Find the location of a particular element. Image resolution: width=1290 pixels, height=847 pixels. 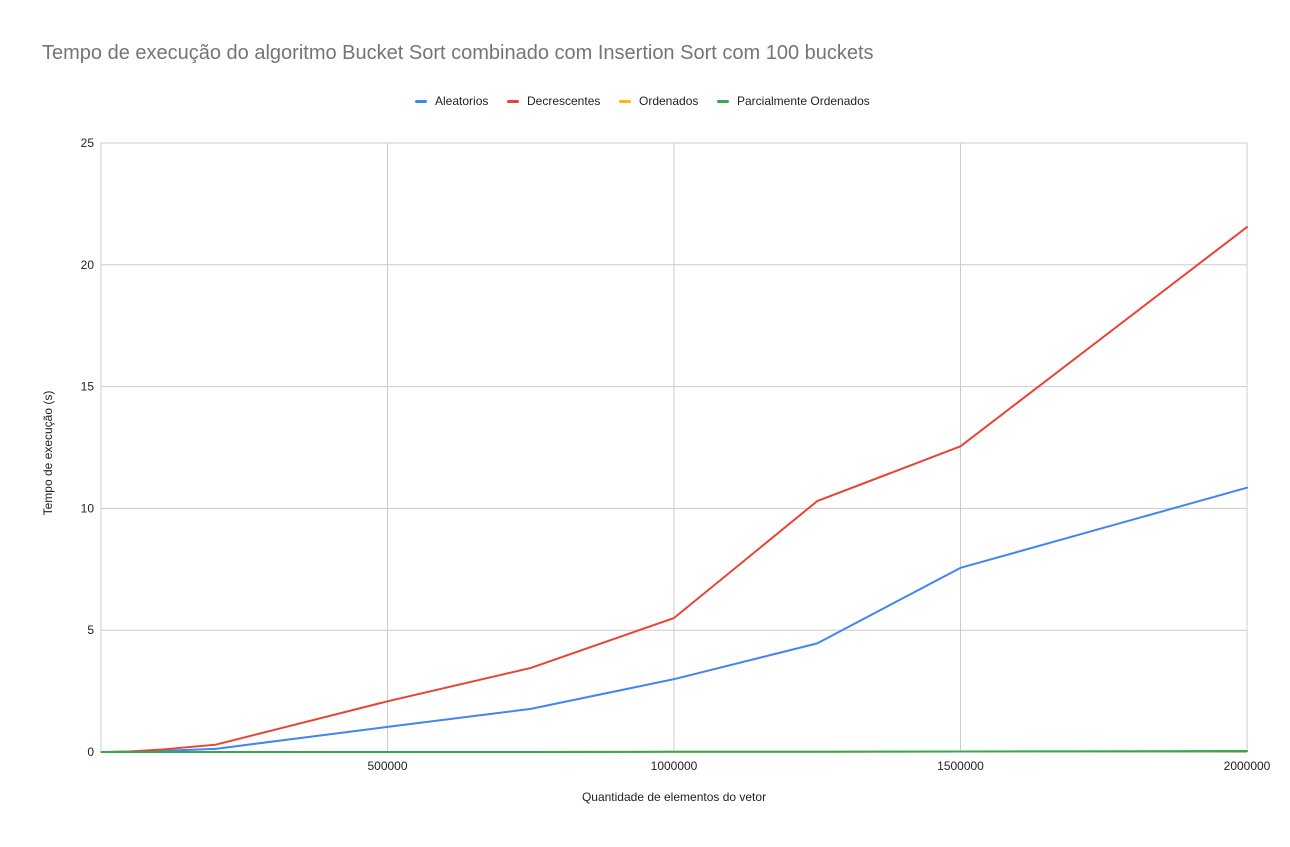

series-line-parcialmente-ordenados is located at coordinates (674, 751).